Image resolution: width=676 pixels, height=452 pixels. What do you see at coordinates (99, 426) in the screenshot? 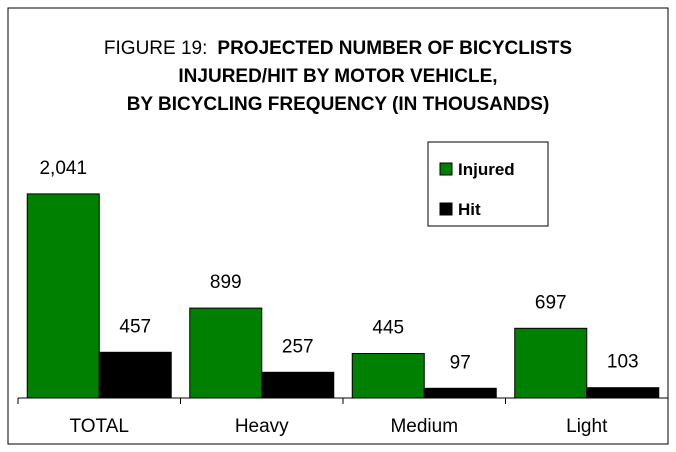
I see `x-tick-label: TOTAL` at bounding box center [99, 426].